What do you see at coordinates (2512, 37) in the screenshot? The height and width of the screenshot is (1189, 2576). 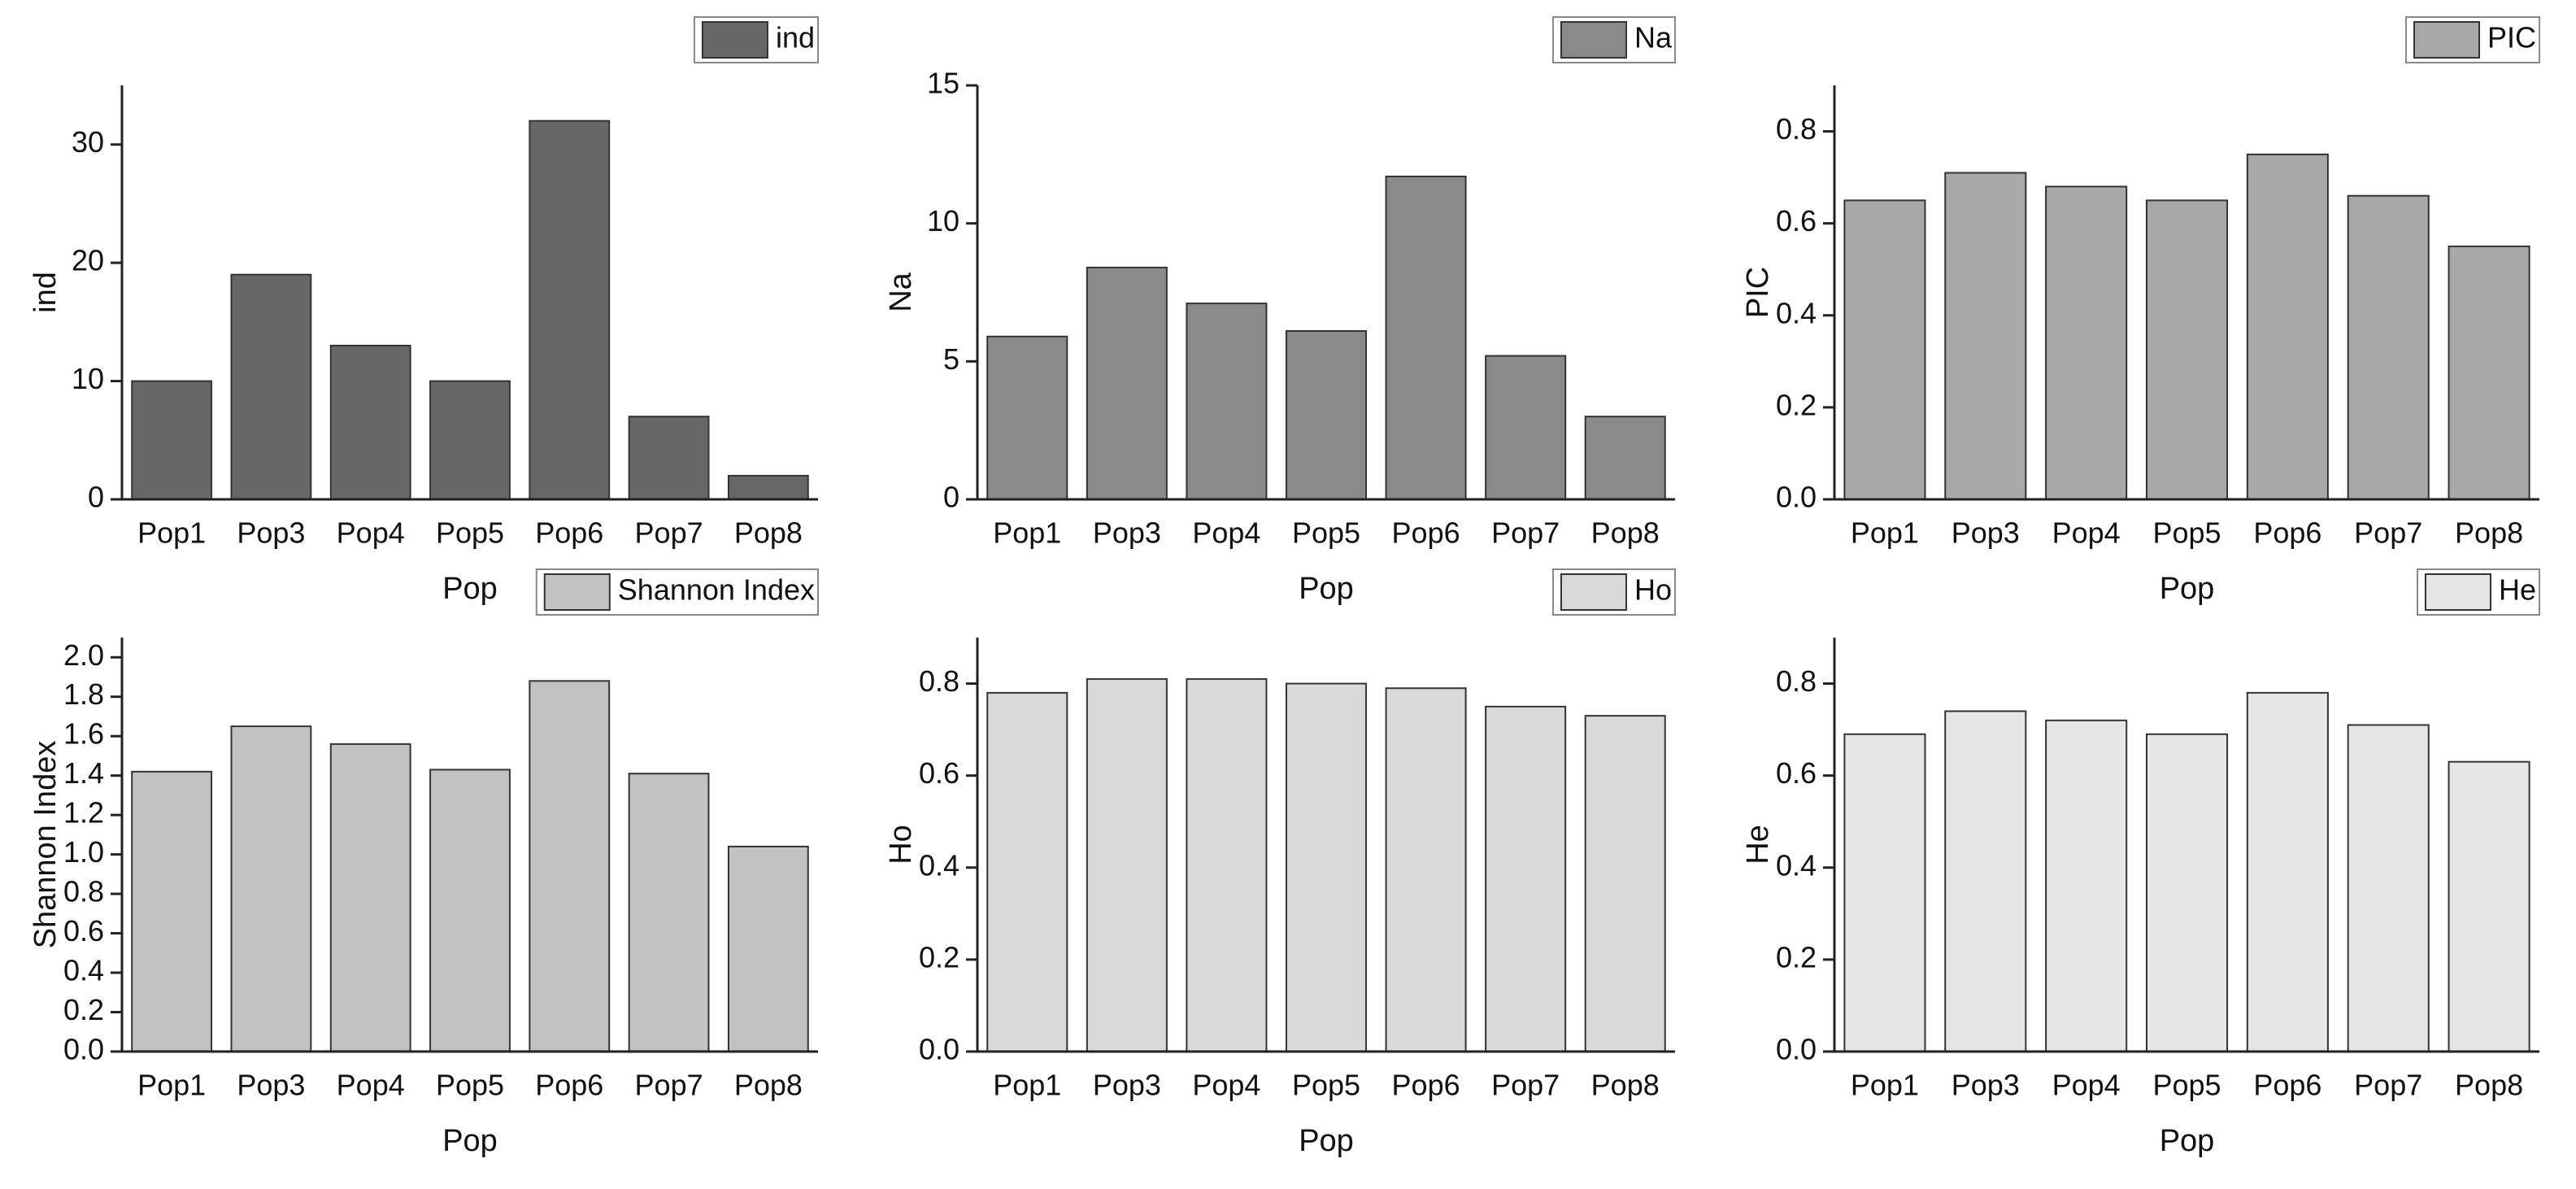 I see `legend-label: PIC` at bounding box center [2512, 37].